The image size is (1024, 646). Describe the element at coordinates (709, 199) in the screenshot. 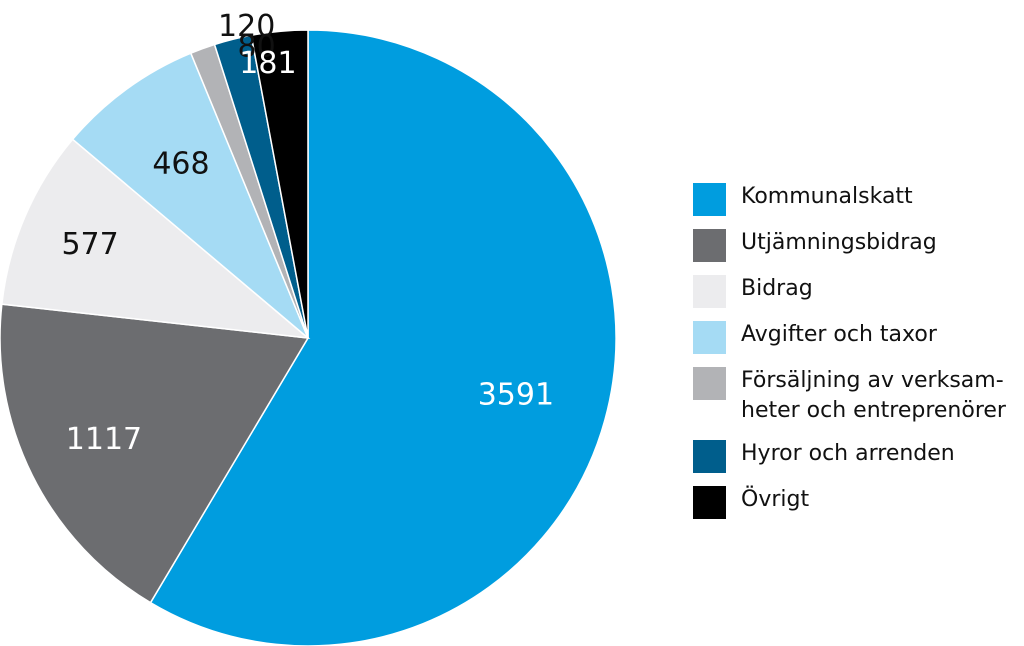

I see `legend-swatch-kommunalskatt` at that location.